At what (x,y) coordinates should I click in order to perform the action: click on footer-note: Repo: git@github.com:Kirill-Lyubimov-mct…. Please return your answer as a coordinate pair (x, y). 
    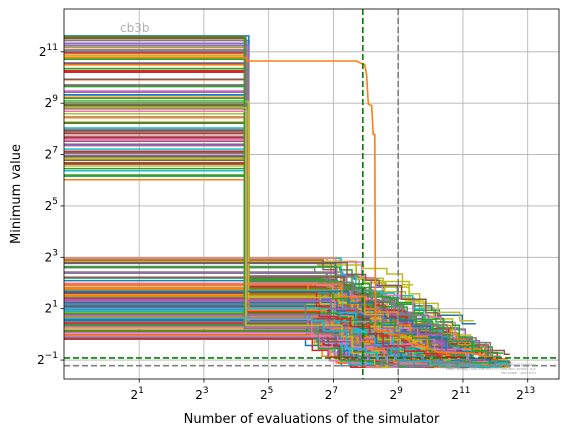
    Looking at the image, I should click on (491, 369).